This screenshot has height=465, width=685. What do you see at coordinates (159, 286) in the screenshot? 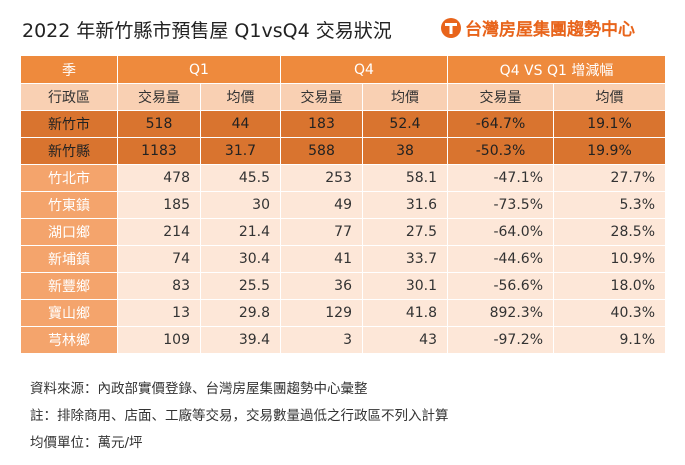
I see `cell: 83` at bounding box center [159, 286].